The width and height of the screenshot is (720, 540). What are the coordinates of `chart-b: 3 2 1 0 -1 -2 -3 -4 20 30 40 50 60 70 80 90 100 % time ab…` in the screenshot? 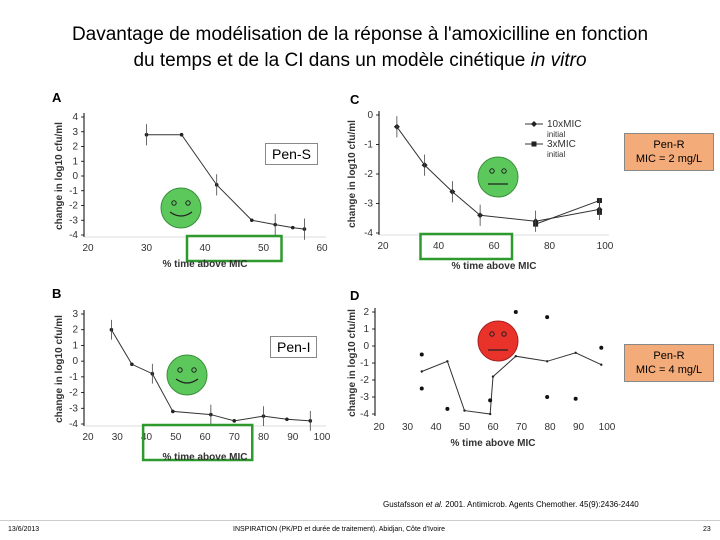 It's located at (192, 386).